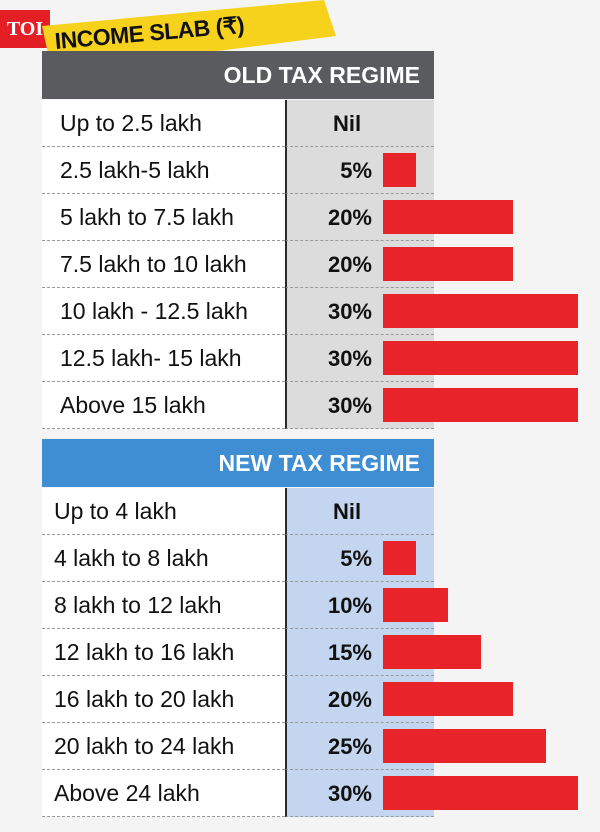  I want to click on table-row: Up to 4 lakh Nil, so click(312, 511).